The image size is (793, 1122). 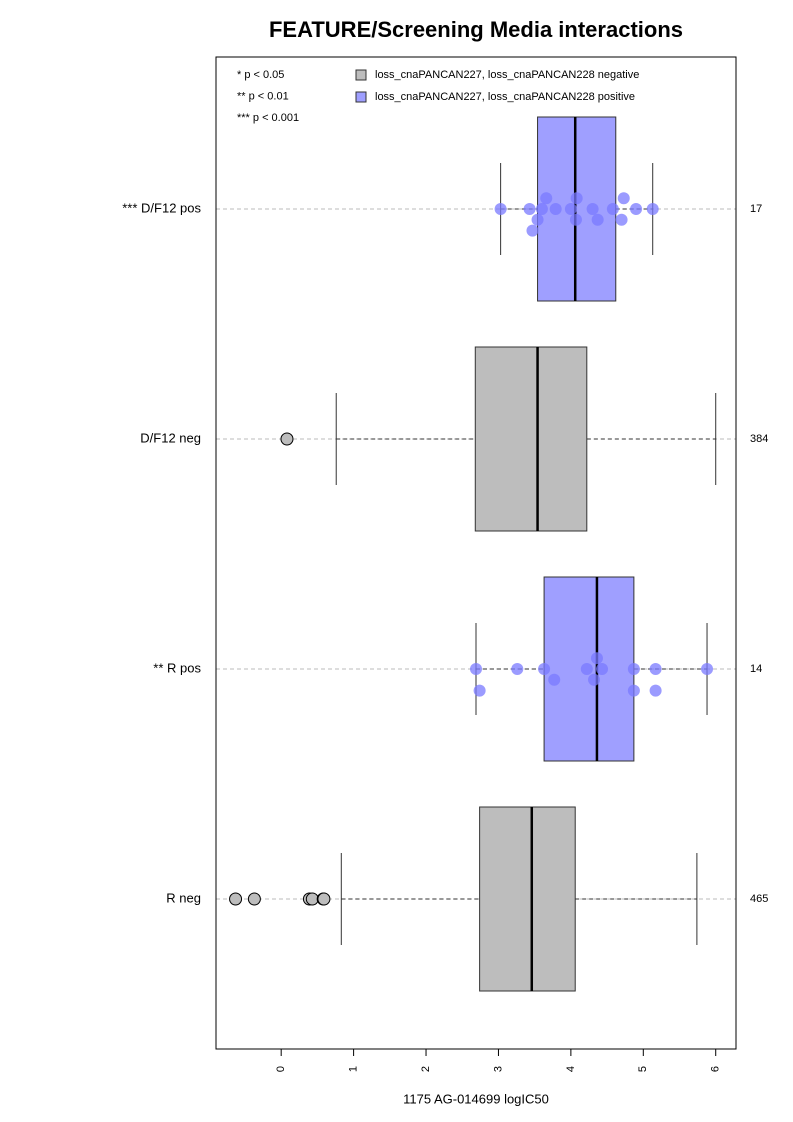 I want to click on x-tick-label: 3, so click(x=498, y=1069).